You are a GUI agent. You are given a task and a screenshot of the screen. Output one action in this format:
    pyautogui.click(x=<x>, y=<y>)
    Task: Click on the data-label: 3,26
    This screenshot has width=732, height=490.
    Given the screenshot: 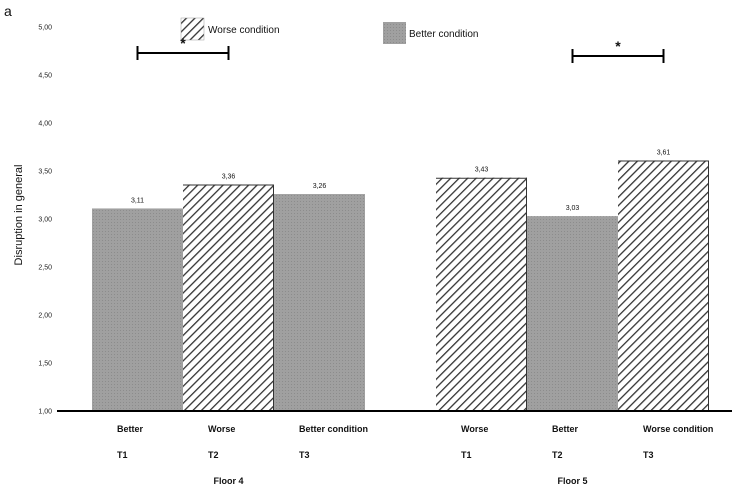 What is the action you would take?
    pyautogui.click(x=320, y=186)
    